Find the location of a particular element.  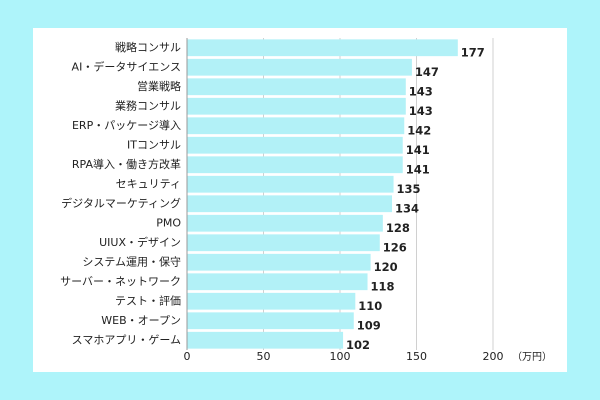

y-tick-label: システム運用・保守 is located at coordinates (131, 261).